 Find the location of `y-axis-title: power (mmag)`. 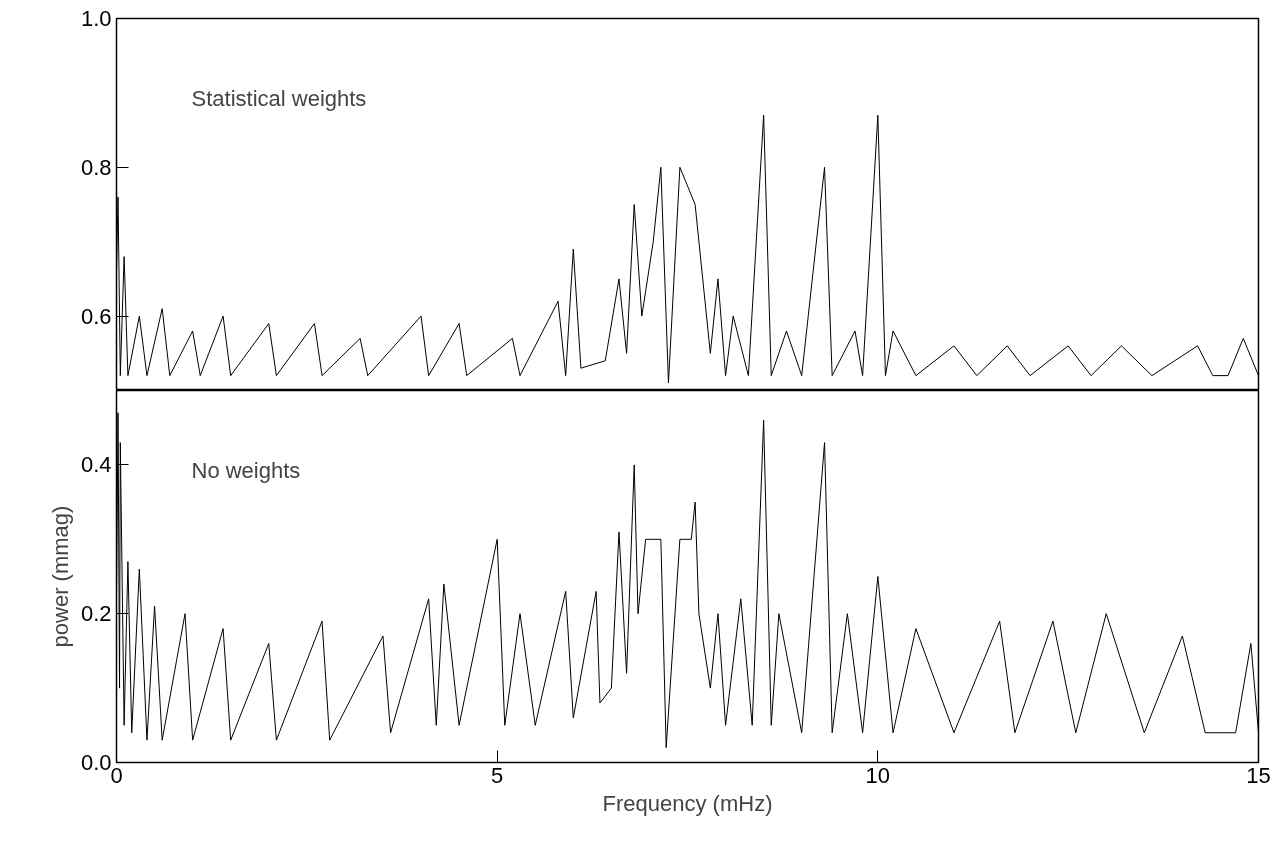

y-axis-title: power (mmag) is located at coordinates (60, 576).